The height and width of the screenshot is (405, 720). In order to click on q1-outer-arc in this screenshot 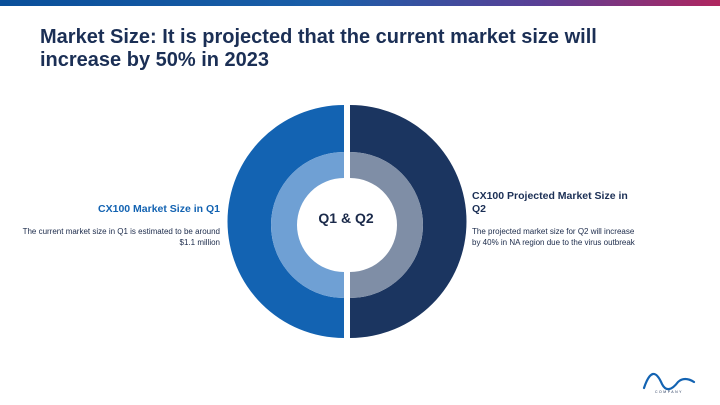, I will do `click(285, 221)`.